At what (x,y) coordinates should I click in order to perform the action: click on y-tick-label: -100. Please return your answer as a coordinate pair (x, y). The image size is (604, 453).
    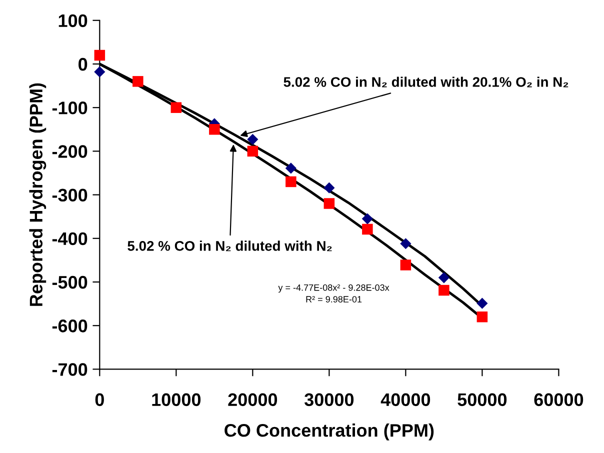
    Looking at the image, I should click on (70, 108).